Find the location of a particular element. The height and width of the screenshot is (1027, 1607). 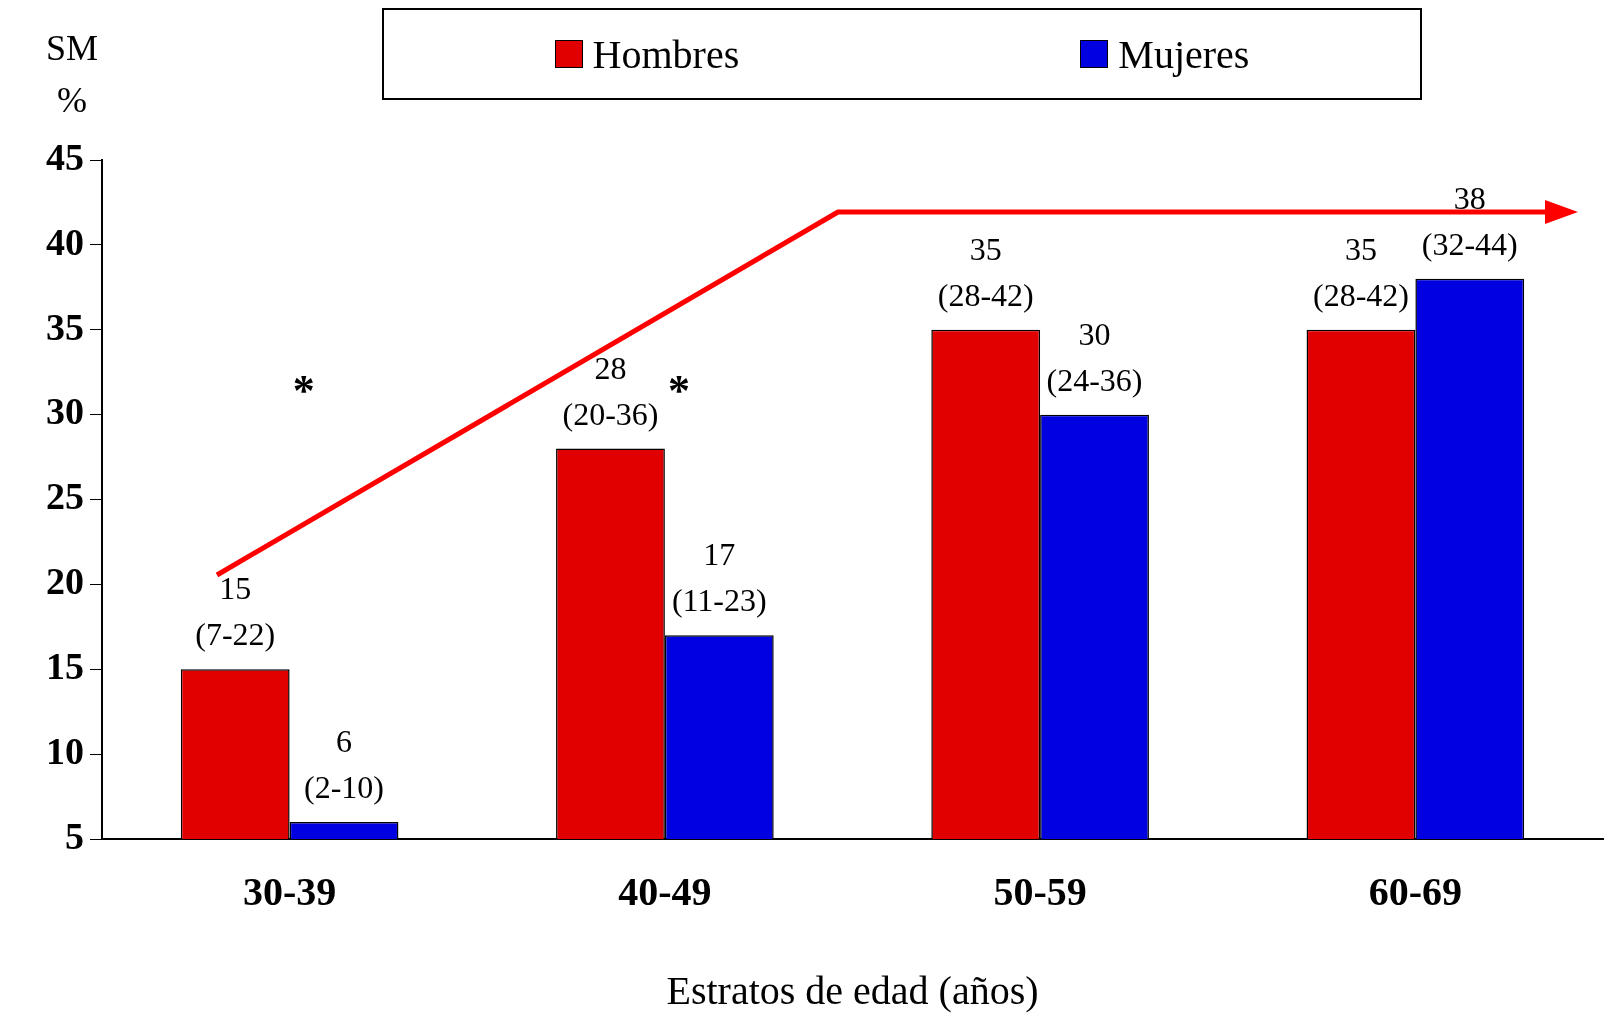

y-tick-label: 35 is located at coordinates (65, 326).